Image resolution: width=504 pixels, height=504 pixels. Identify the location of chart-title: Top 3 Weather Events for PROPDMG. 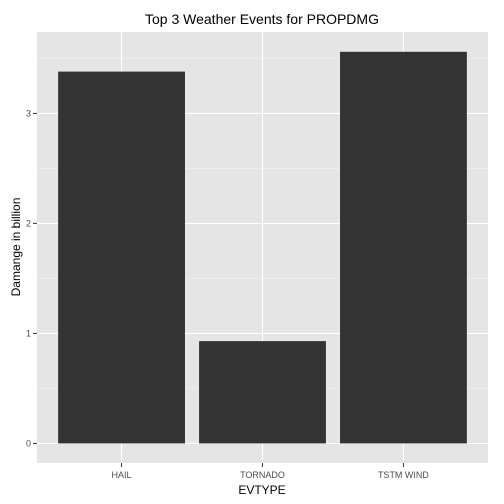
(262, 19).